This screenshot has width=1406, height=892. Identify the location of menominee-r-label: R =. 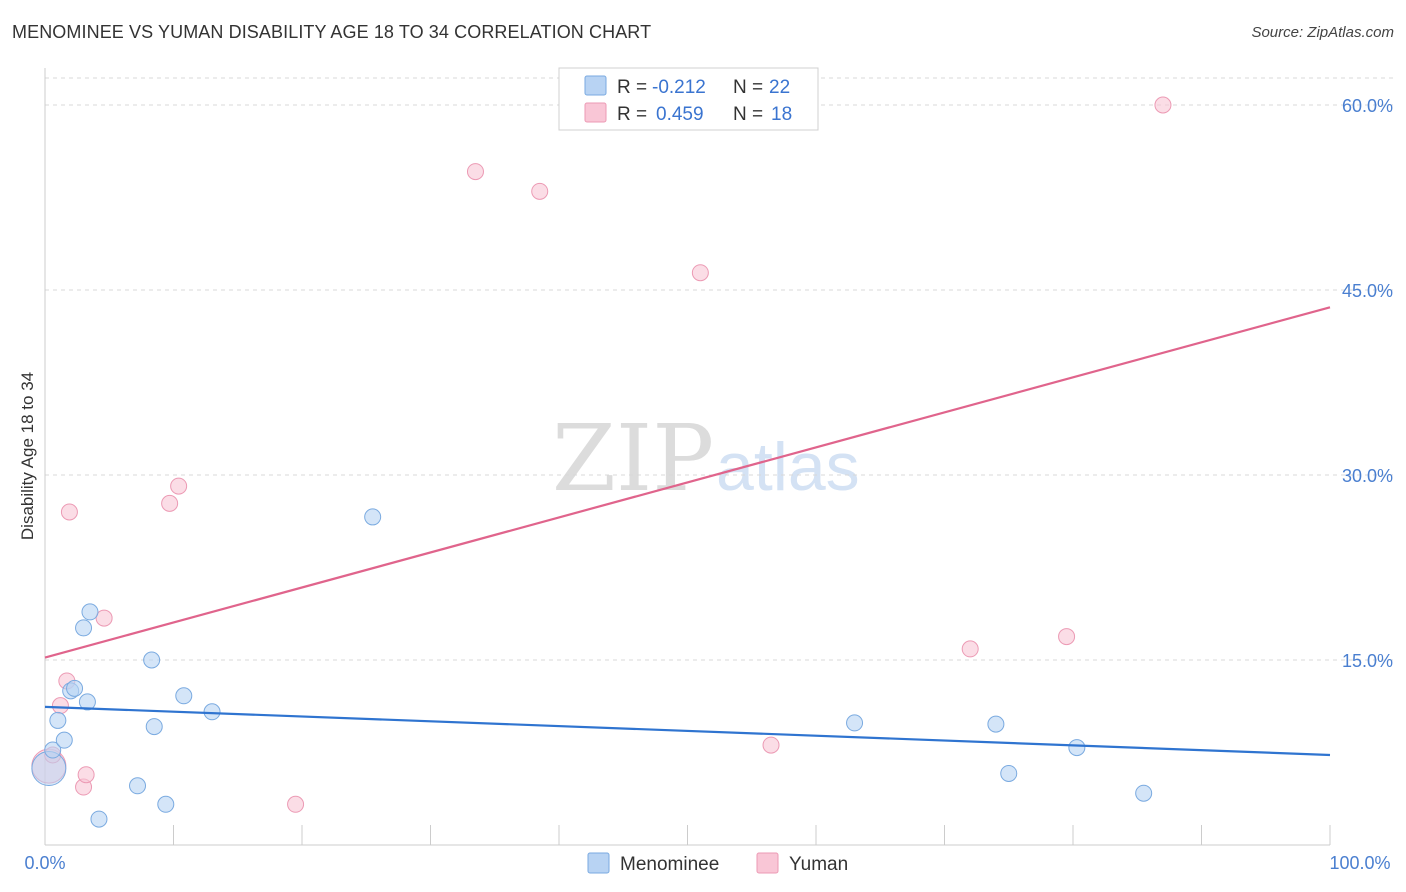
(632, 87).